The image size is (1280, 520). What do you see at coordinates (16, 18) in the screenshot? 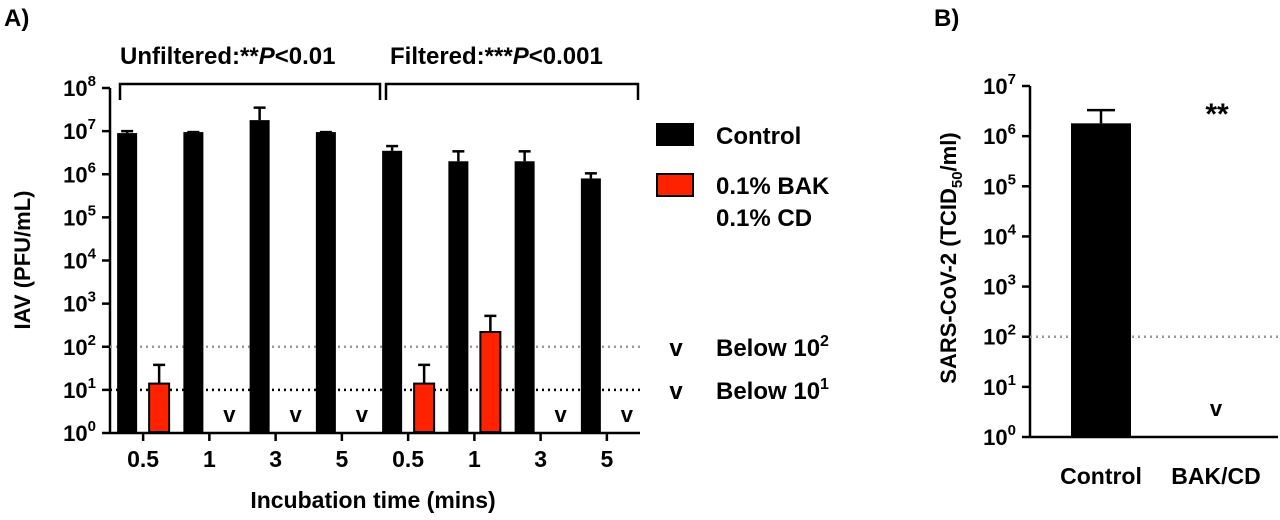
I see `panel-a-label: A)` at bounding box center [16, 18].